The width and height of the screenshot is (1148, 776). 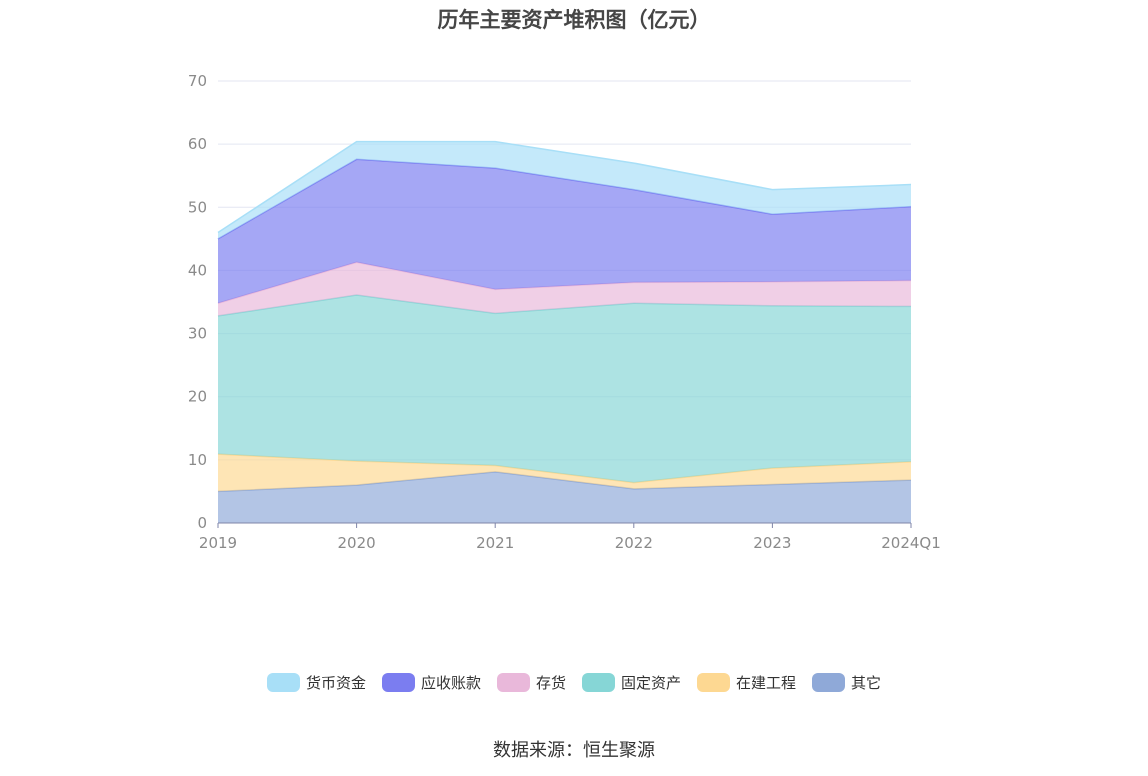 I want to click on x-tick-label: 2021, so click(x=495, y=543).